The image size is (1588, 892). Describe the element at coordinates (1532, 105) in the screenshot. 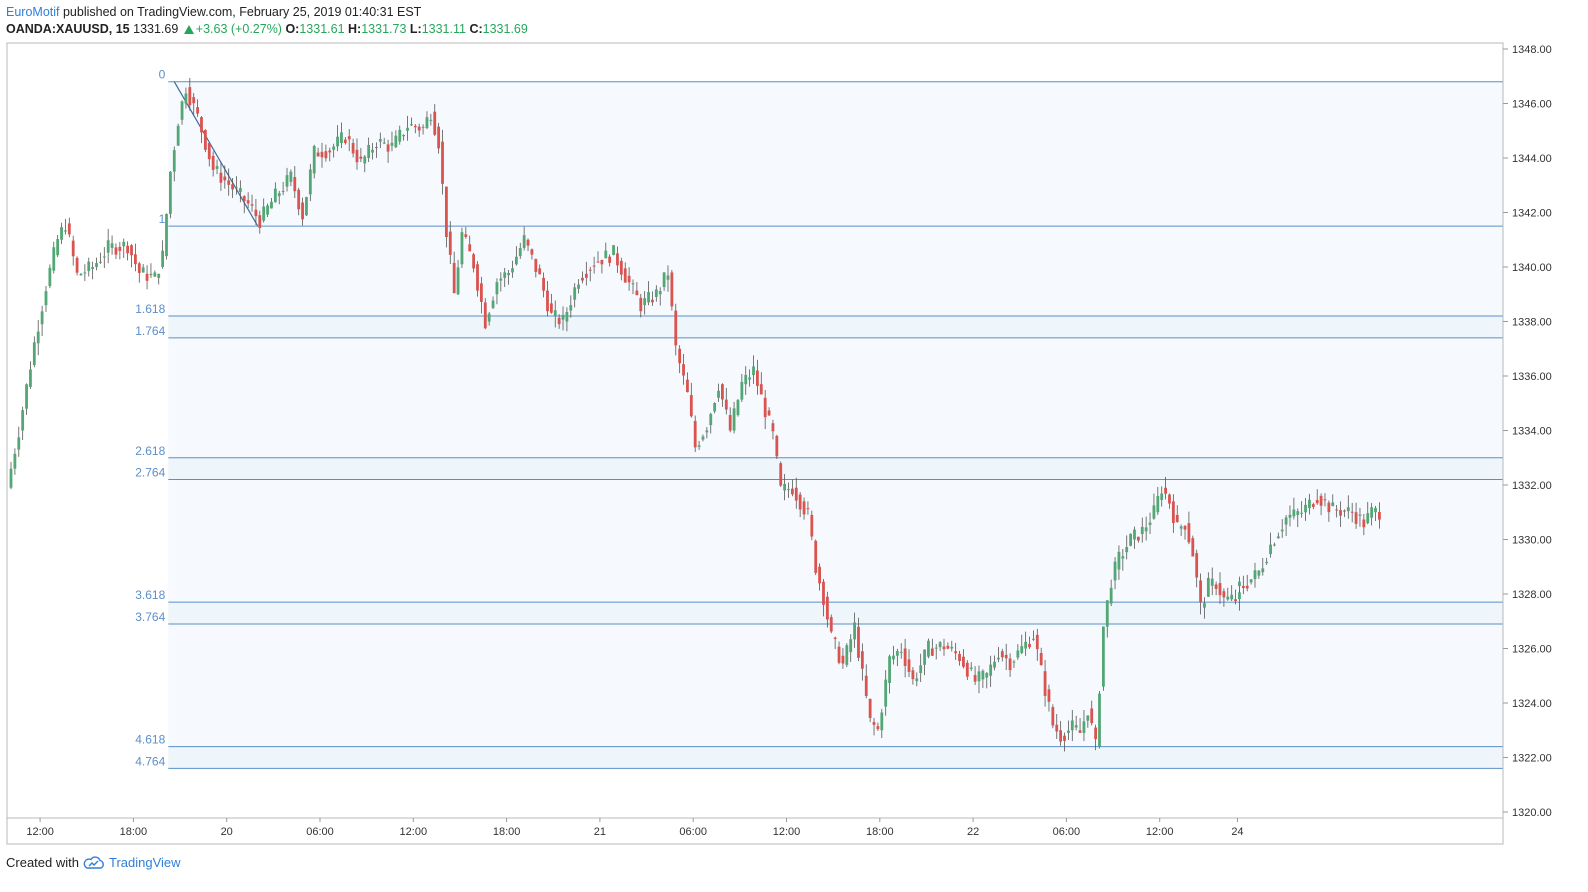

I see `price-tick-label: 1346.00` at that location.